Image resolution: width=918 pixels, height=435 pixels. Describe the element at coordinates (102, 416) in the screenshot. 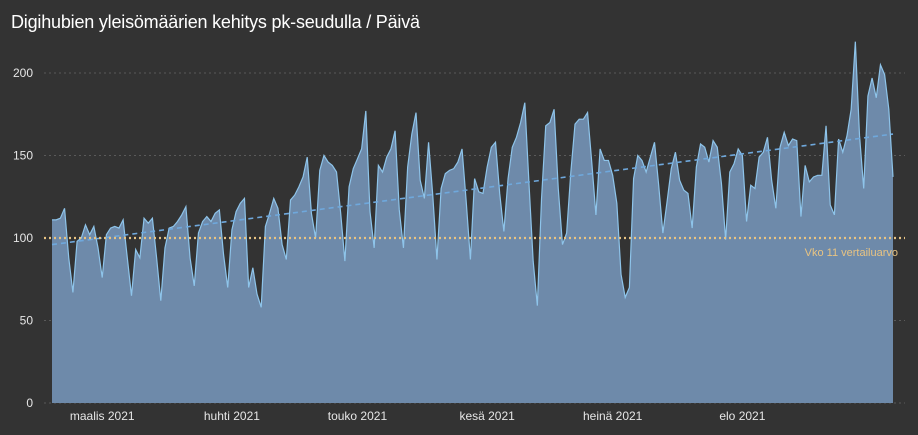

I see `x-tick-label: maalis 2021` at that location.